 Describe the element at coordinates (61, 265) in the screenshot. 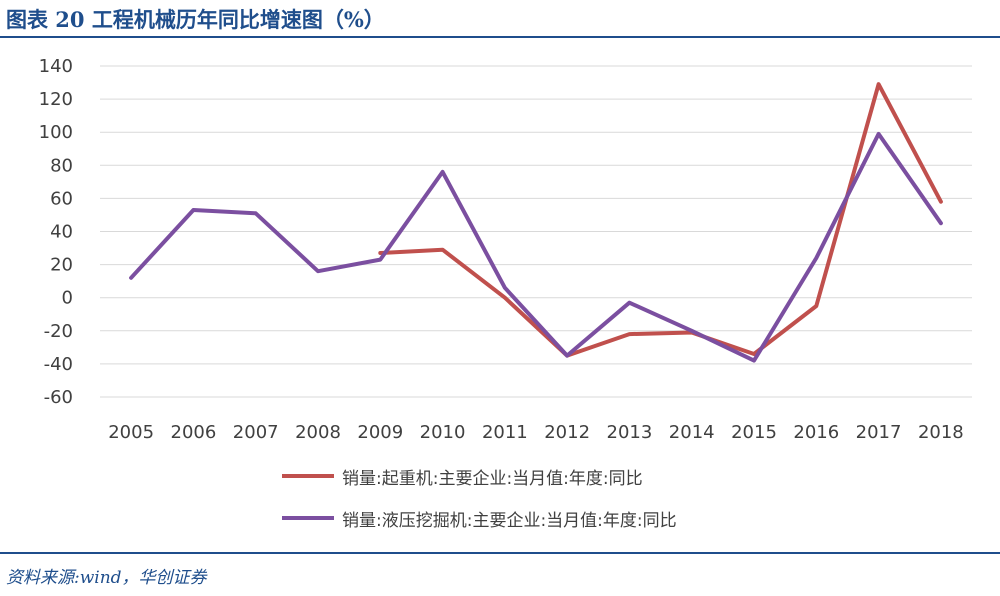

I see `y-tick-label: 20` at that location.